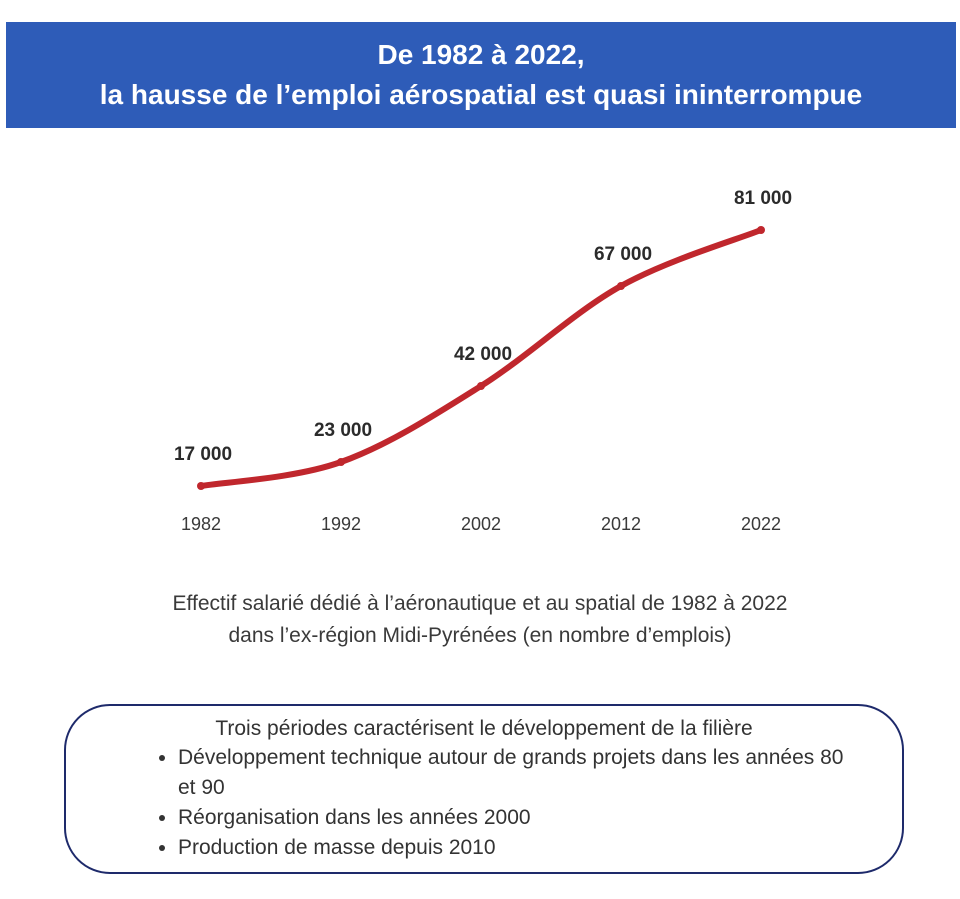 This screenshot has height=899, width=960. Describe the element at coordinates (623, 254) in the screenshot. I see `data-label: 67 000` at that location.